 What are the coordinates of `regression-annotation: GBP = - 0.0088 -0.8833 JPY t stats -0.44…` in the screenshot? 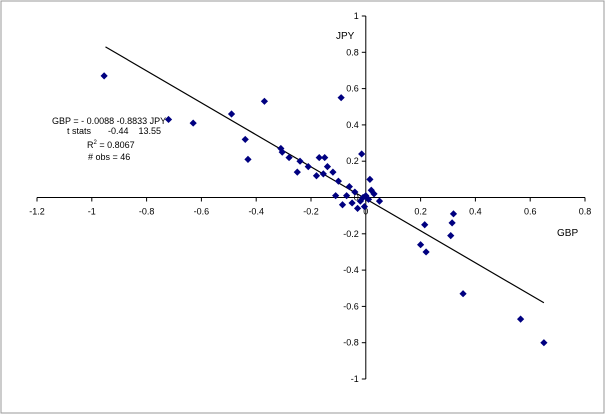 It's located at (109, 139).